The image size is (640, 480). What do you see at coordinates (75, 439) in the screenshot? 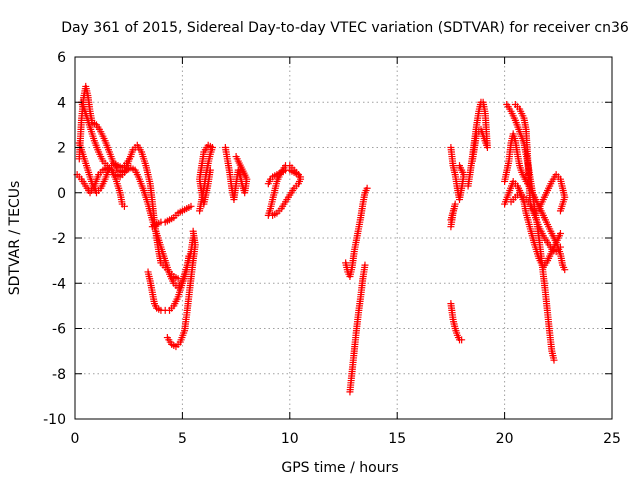
I see `x-tick-label: 0` at bounding box center [75, 439].